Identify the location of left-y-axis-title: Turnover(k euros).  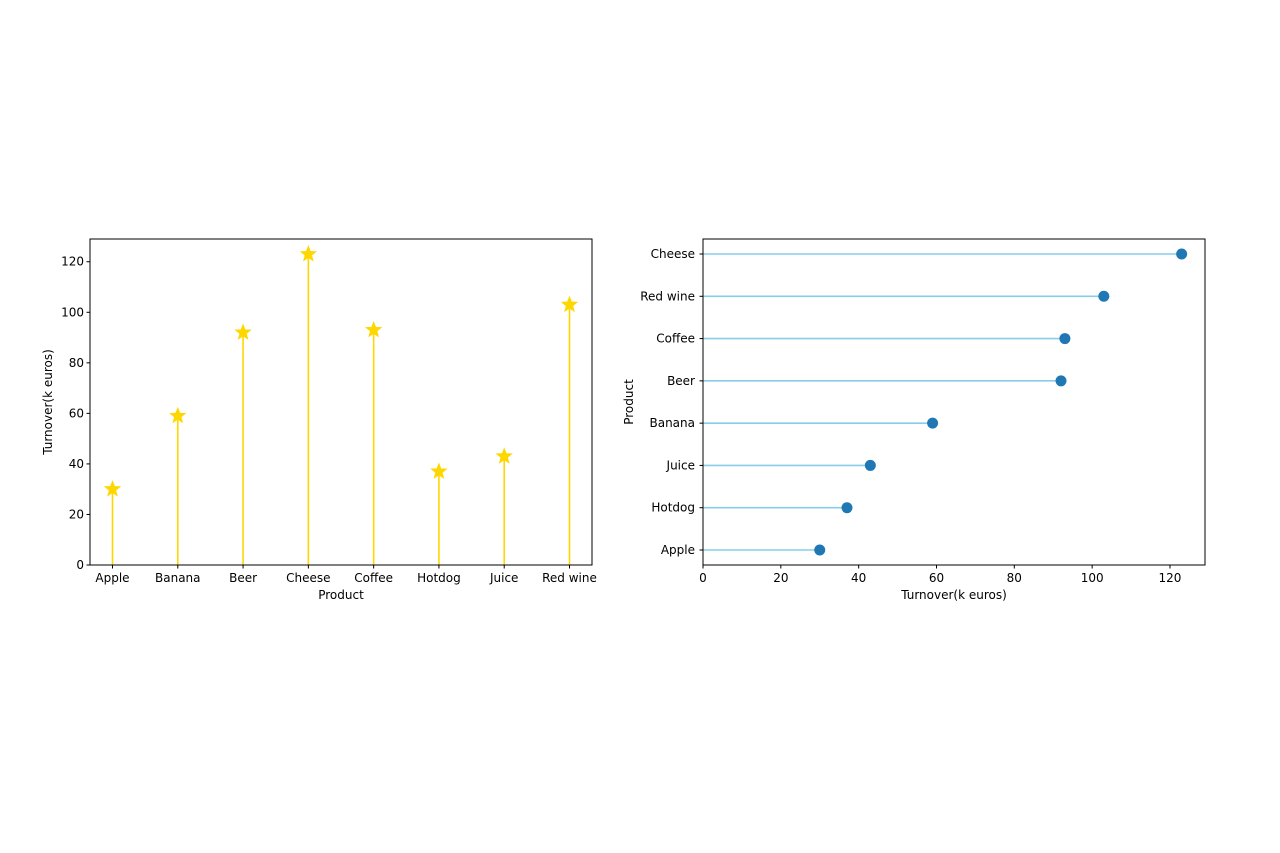
(48, 402).